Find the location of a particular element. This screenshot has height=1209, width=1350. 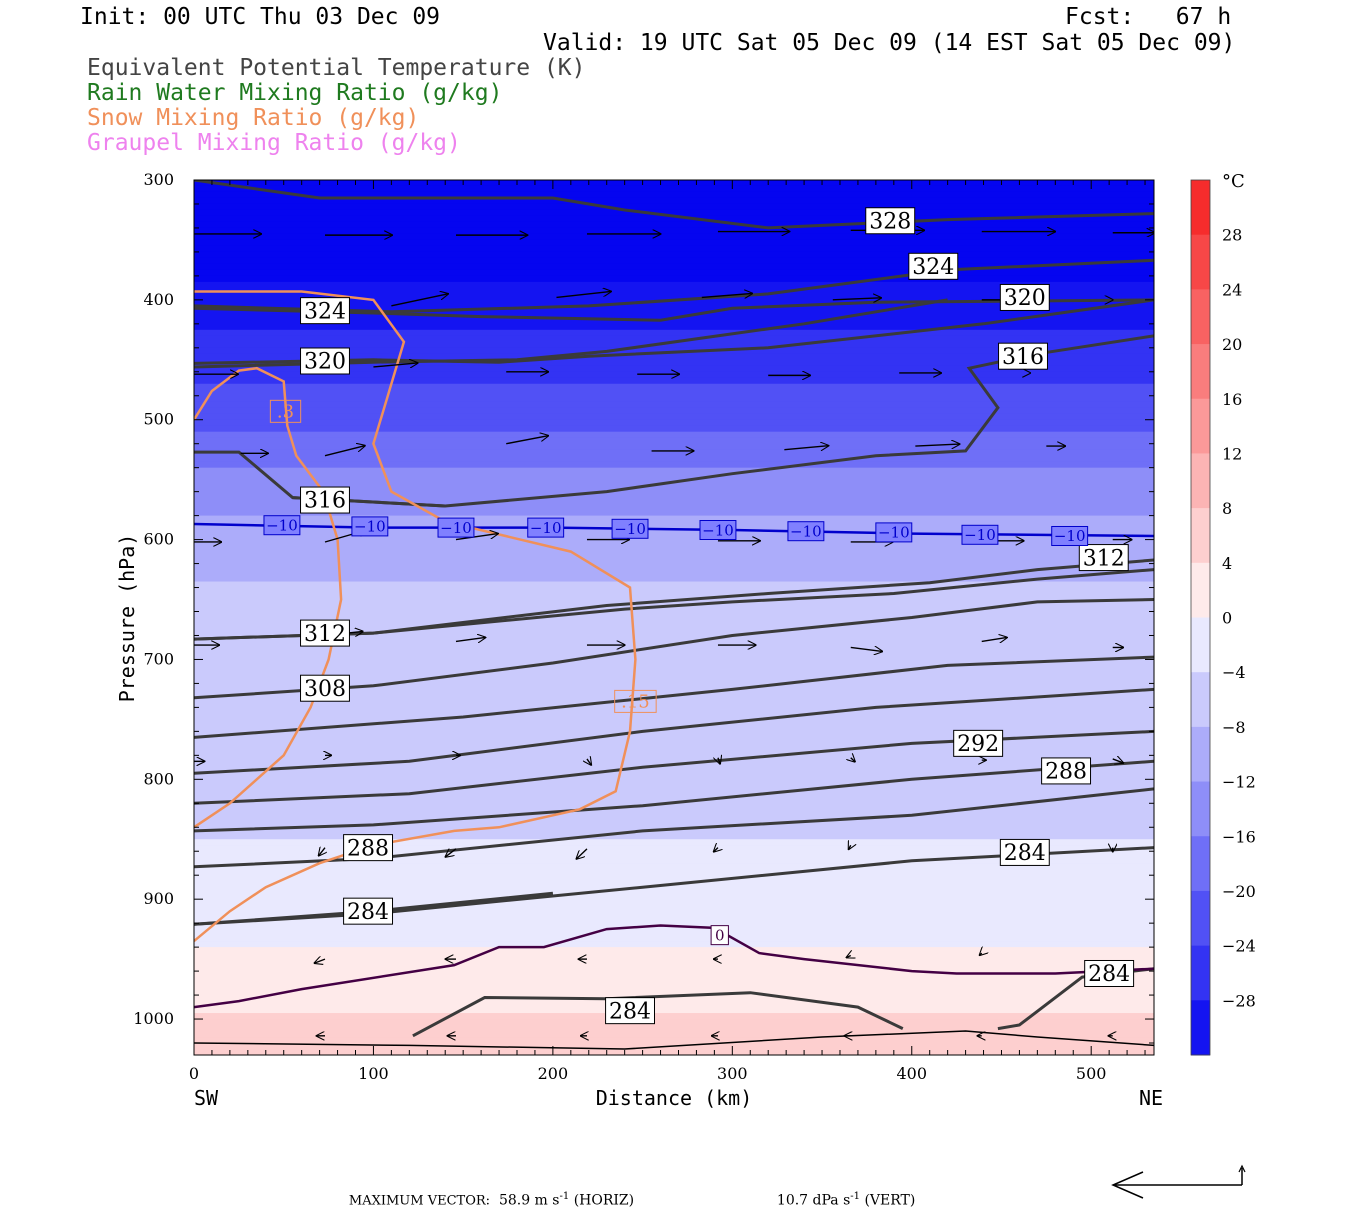

terrain-line is located at coordinates (674, 1040).